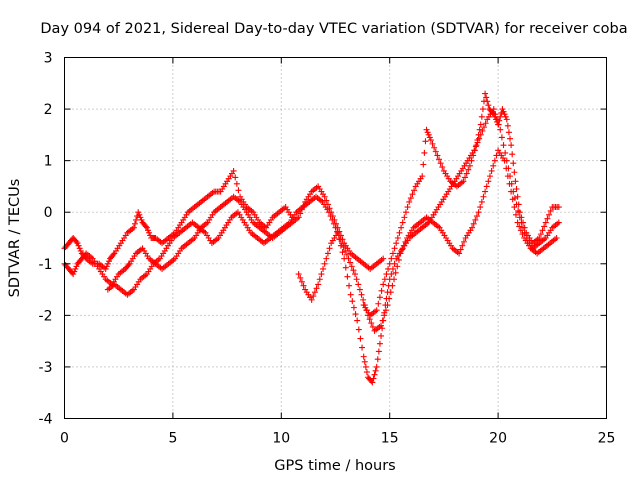 Image resolution: width=640 pixels, height=480 pixels. I want to click on x-tick-label: 0, so click(64, 439).